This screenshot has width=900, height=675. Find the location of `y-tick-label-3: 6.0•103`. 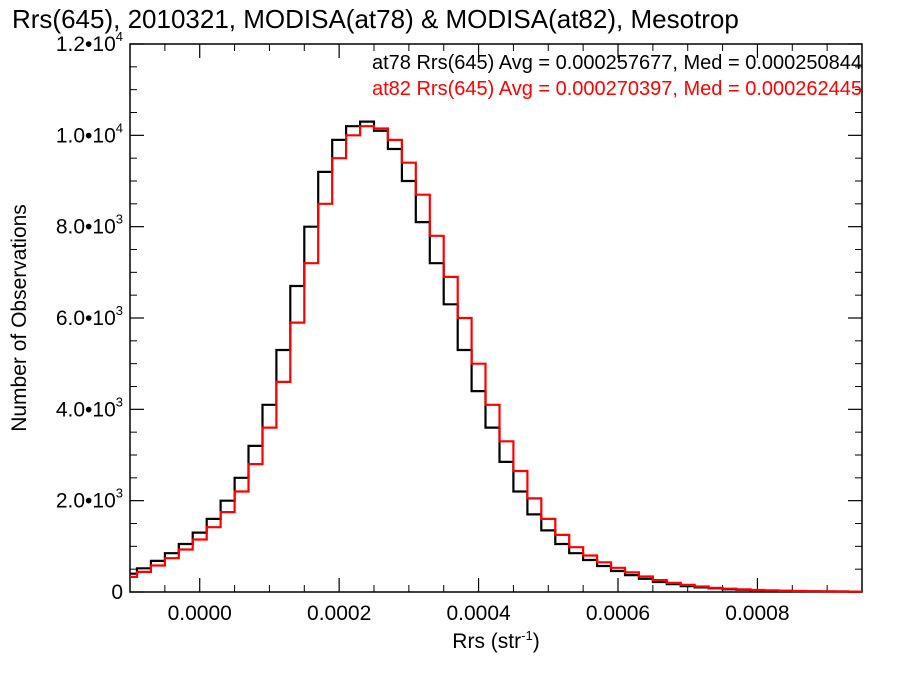

y-tick-label-3: 6.0•103 is located at coordinates (89, 316).